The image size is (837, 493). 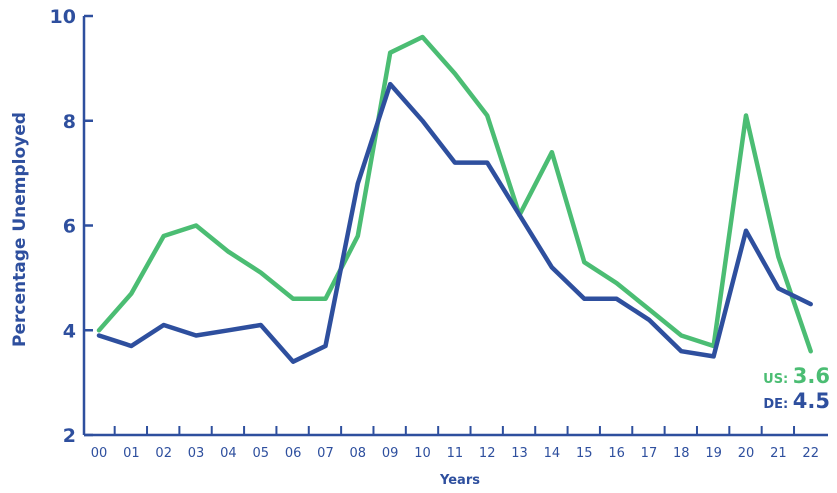 I want to click on x-tick-label: 20, so click(x=746, y=453).